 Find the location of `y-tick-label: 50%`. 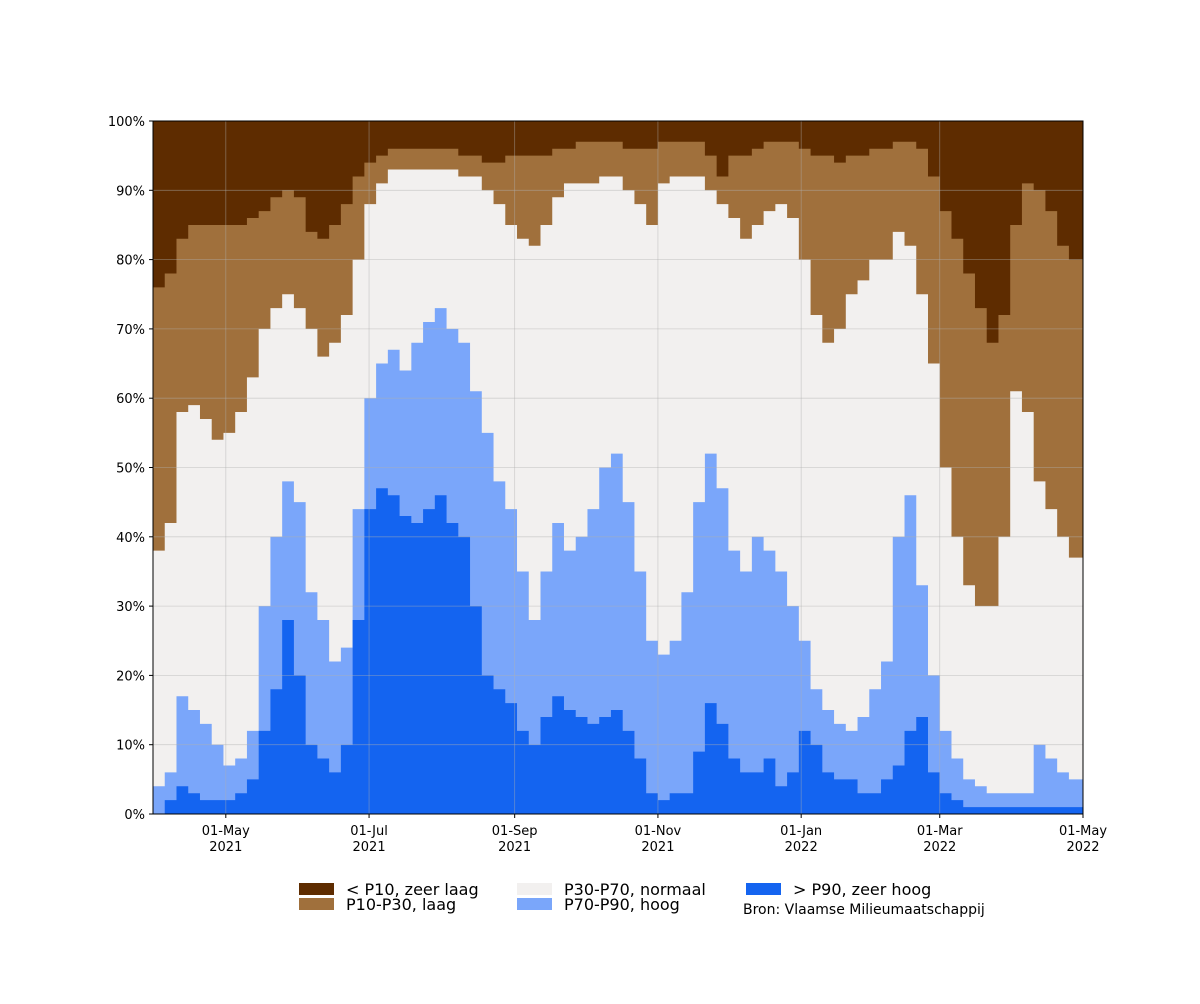

y-tick-label: 50% is located at coordinates (130, 469).